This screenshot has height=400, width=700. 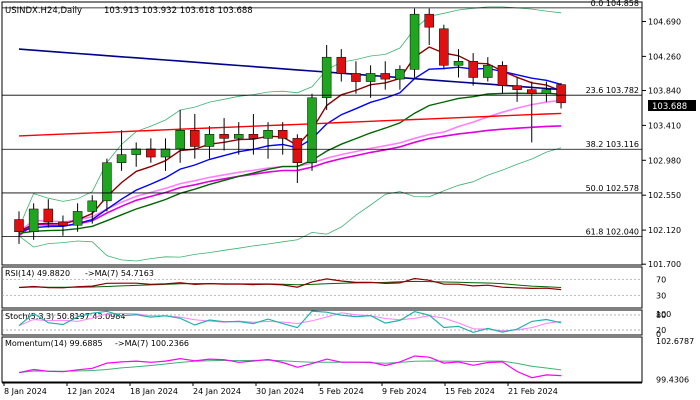 What do you see at coordinates (664, 90) in the screenshot?
I see `y-tick-label: 103.840` at bounding box center [664, 90].